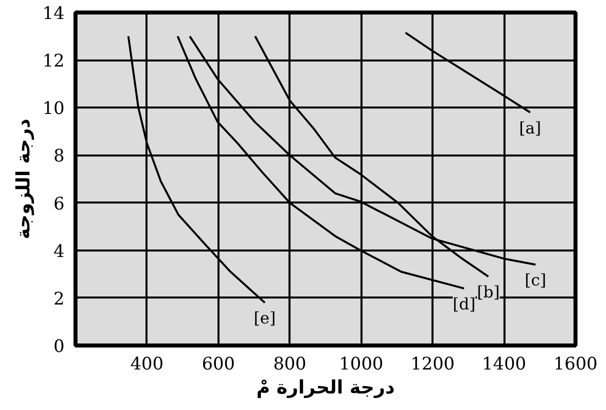  What do you see at coordinates (218, 364) in the screenshot?
I see `x-tick-label: 600` at bounding box center [218, 364].